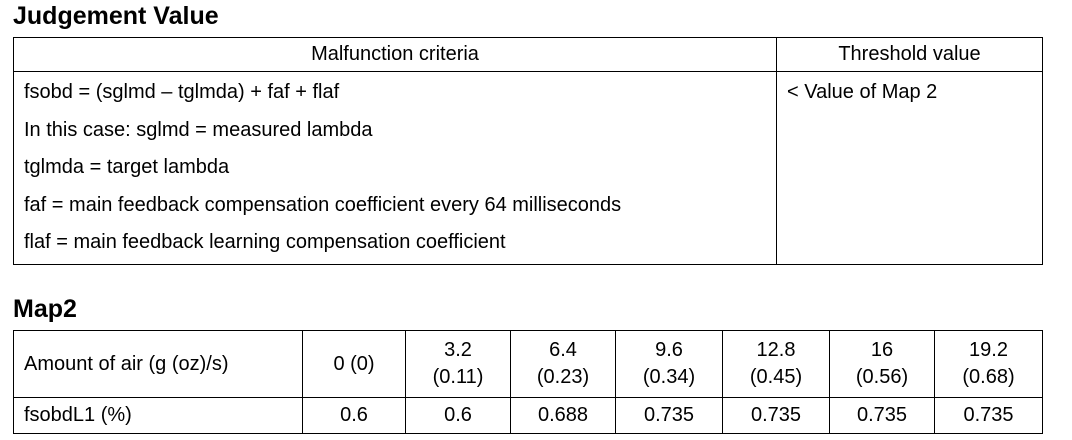  I want to click on criteria-line: fsobd = (sglmd – tglmda) + faf + flaf, so click(182, 92).